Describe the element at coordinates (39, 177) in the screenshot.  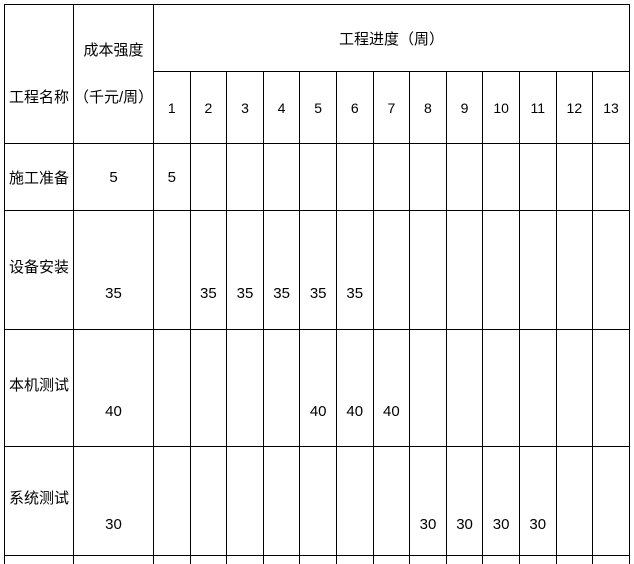
I see `task-name-cell: 施工准备` at that location.